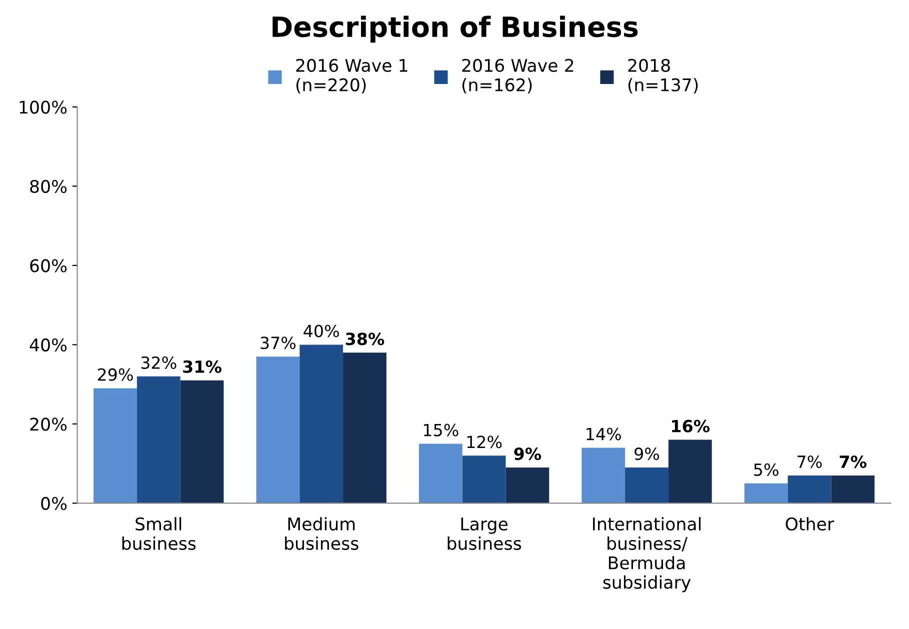  What do you see at coordinates (43, 107) in the screenshot?
I see `y-tick-label: 100%` at bounding box center [43, 107].